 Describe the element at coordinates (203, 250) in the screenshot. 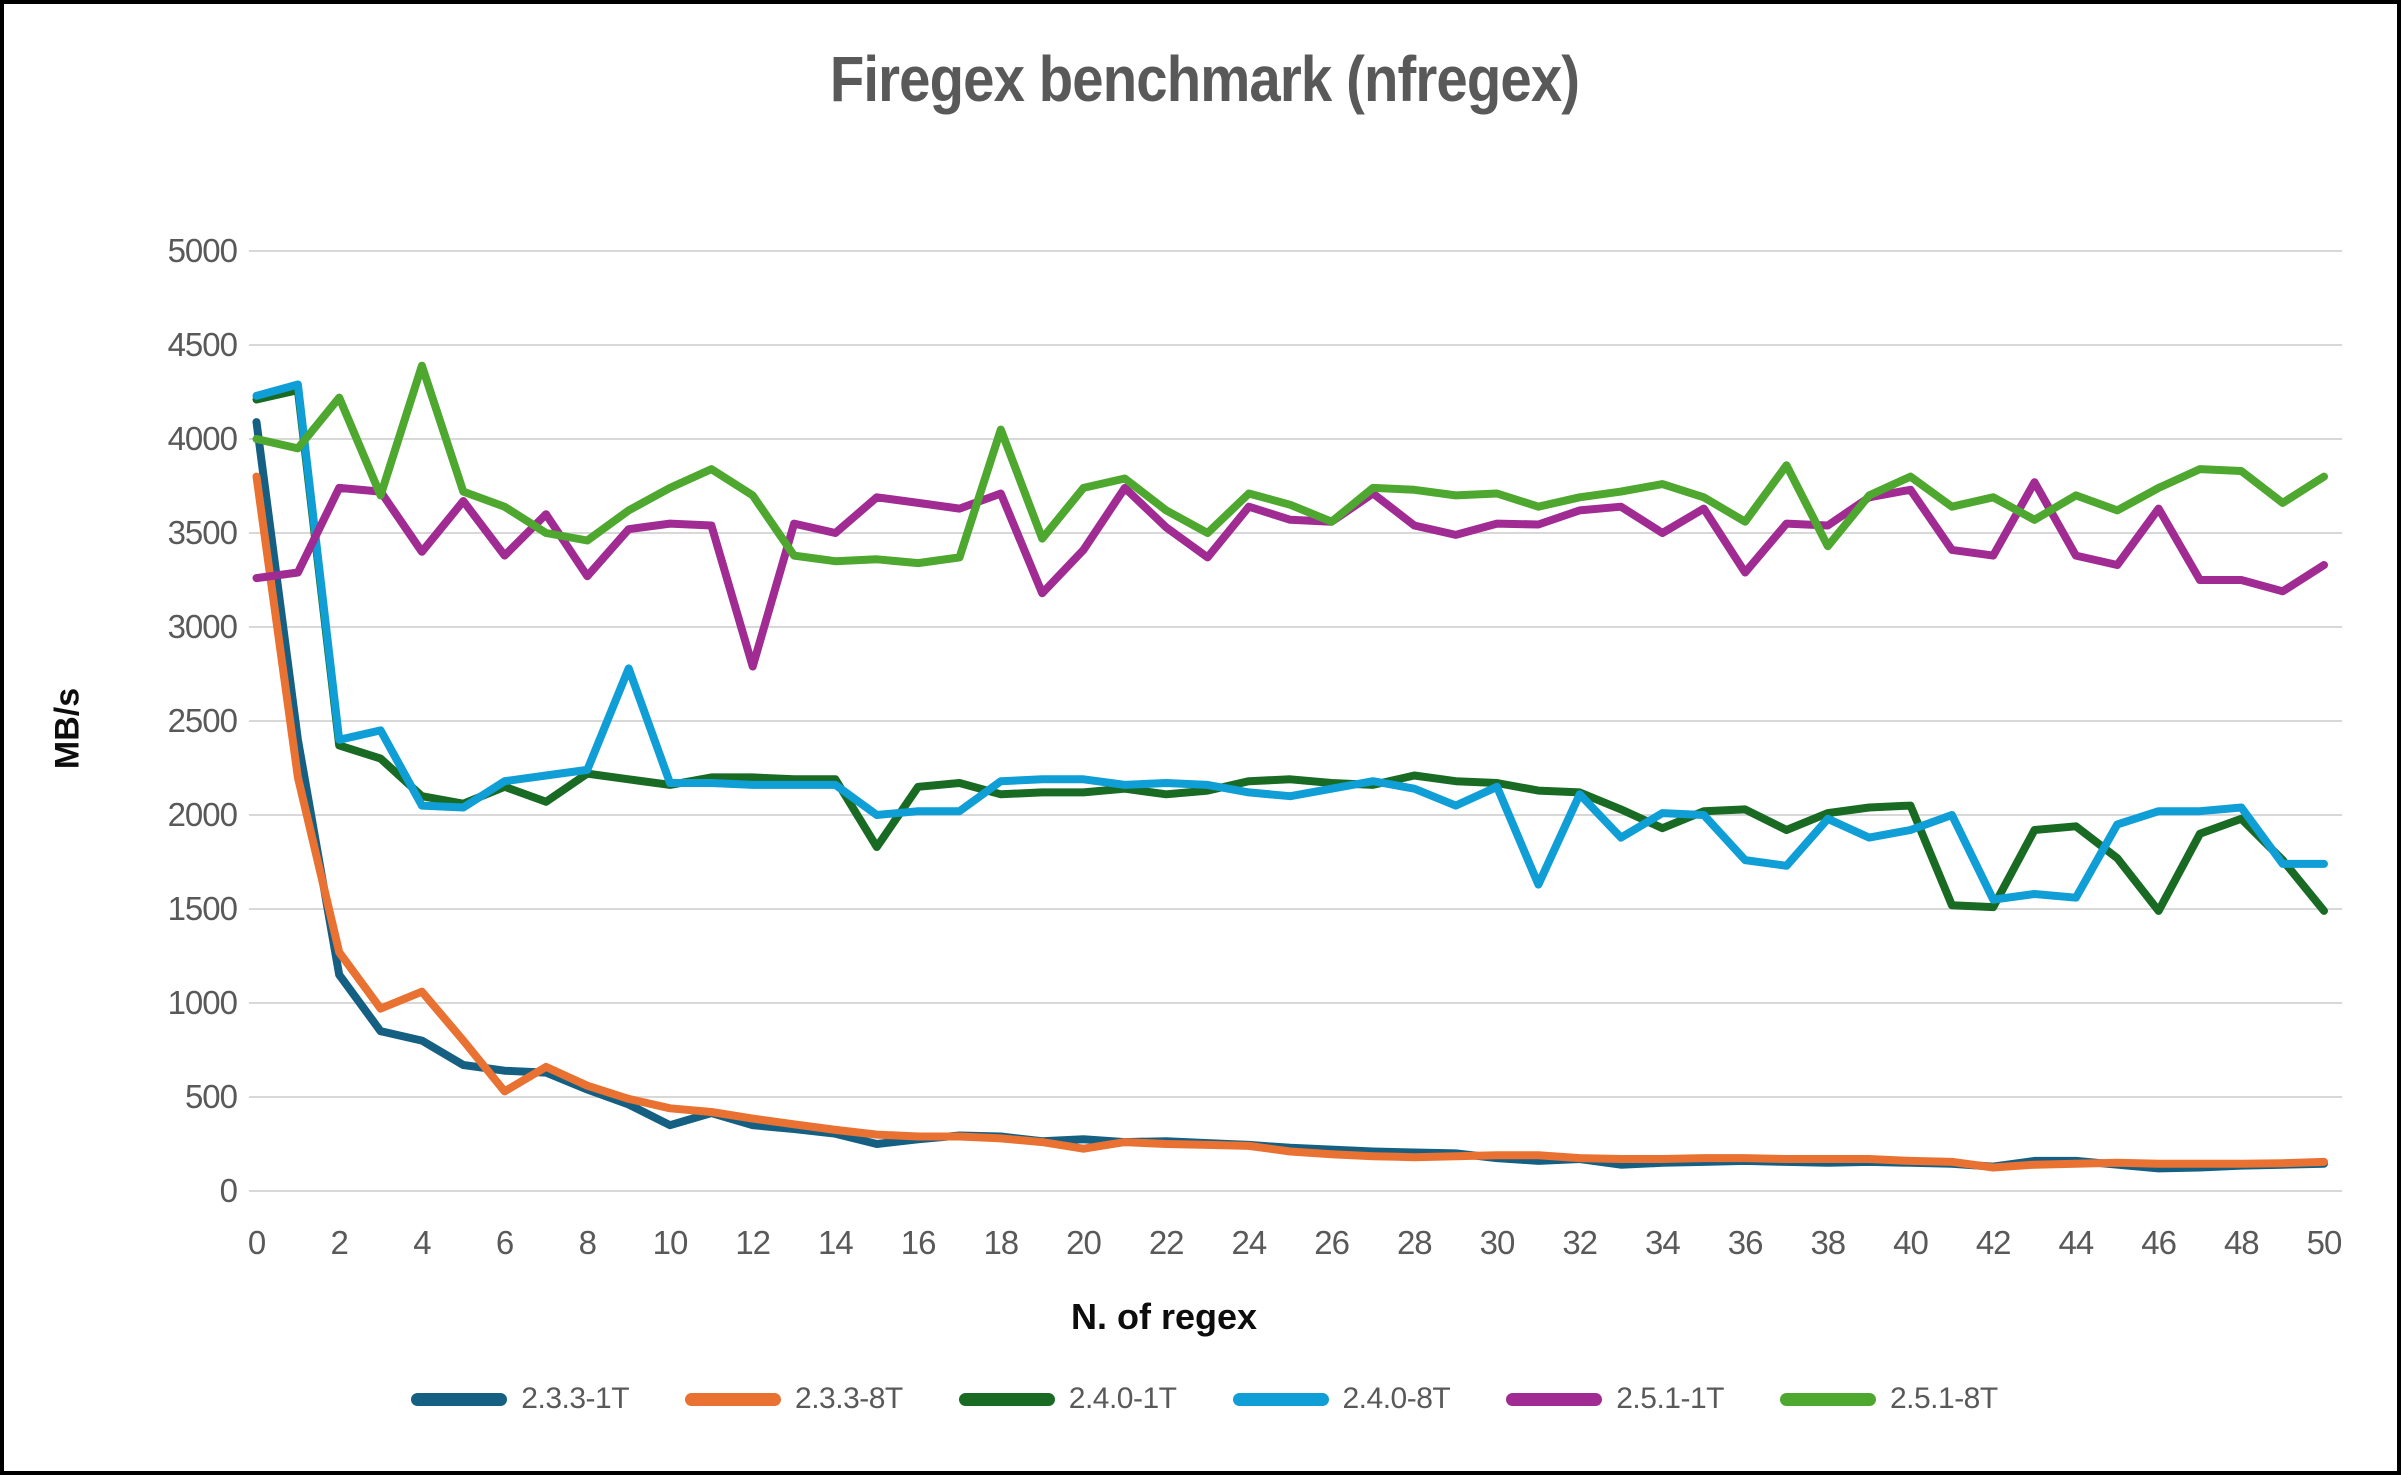

I see `y-tick-label-5000: 5000` at that location.